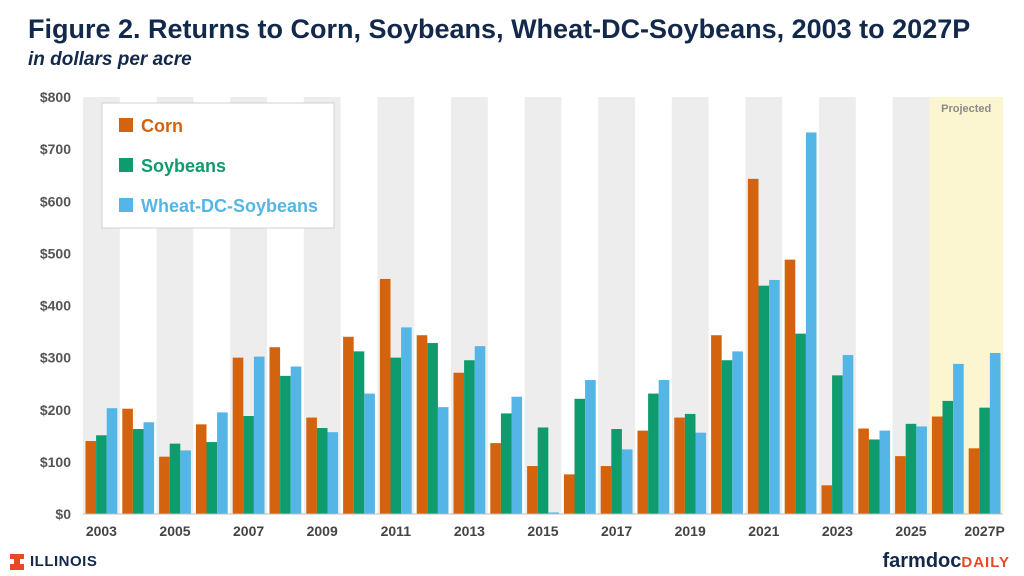  Describe the element at coordinates (966, 109) in the screenshot. I see `projected-label: Projected` at that location.